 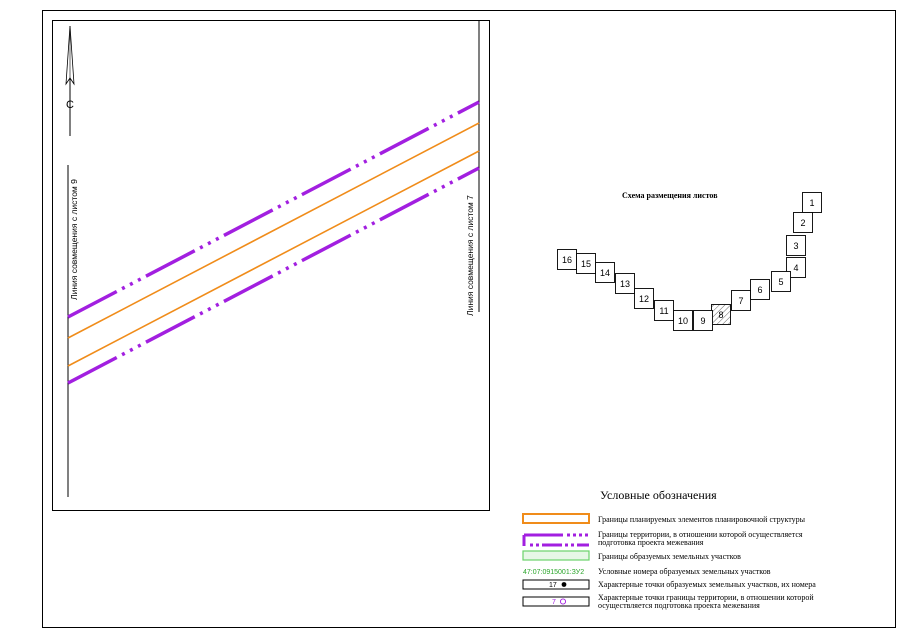 I want to click on schema-sheet-label: 16, so click(x=567, y=260).